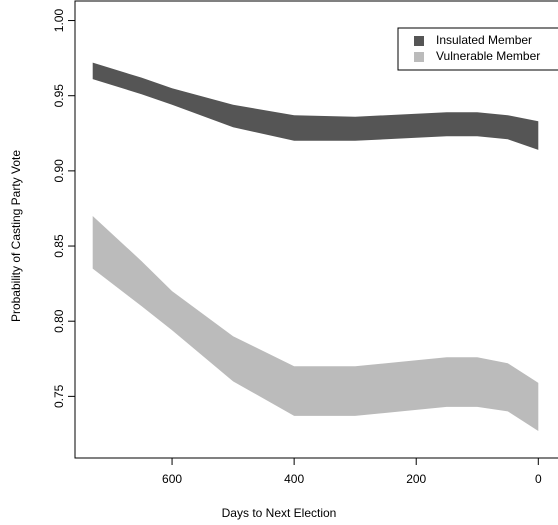  Describe the element at coordinates (172, 479) in the screenshot. I see `x-tick-label: 600` at that location.